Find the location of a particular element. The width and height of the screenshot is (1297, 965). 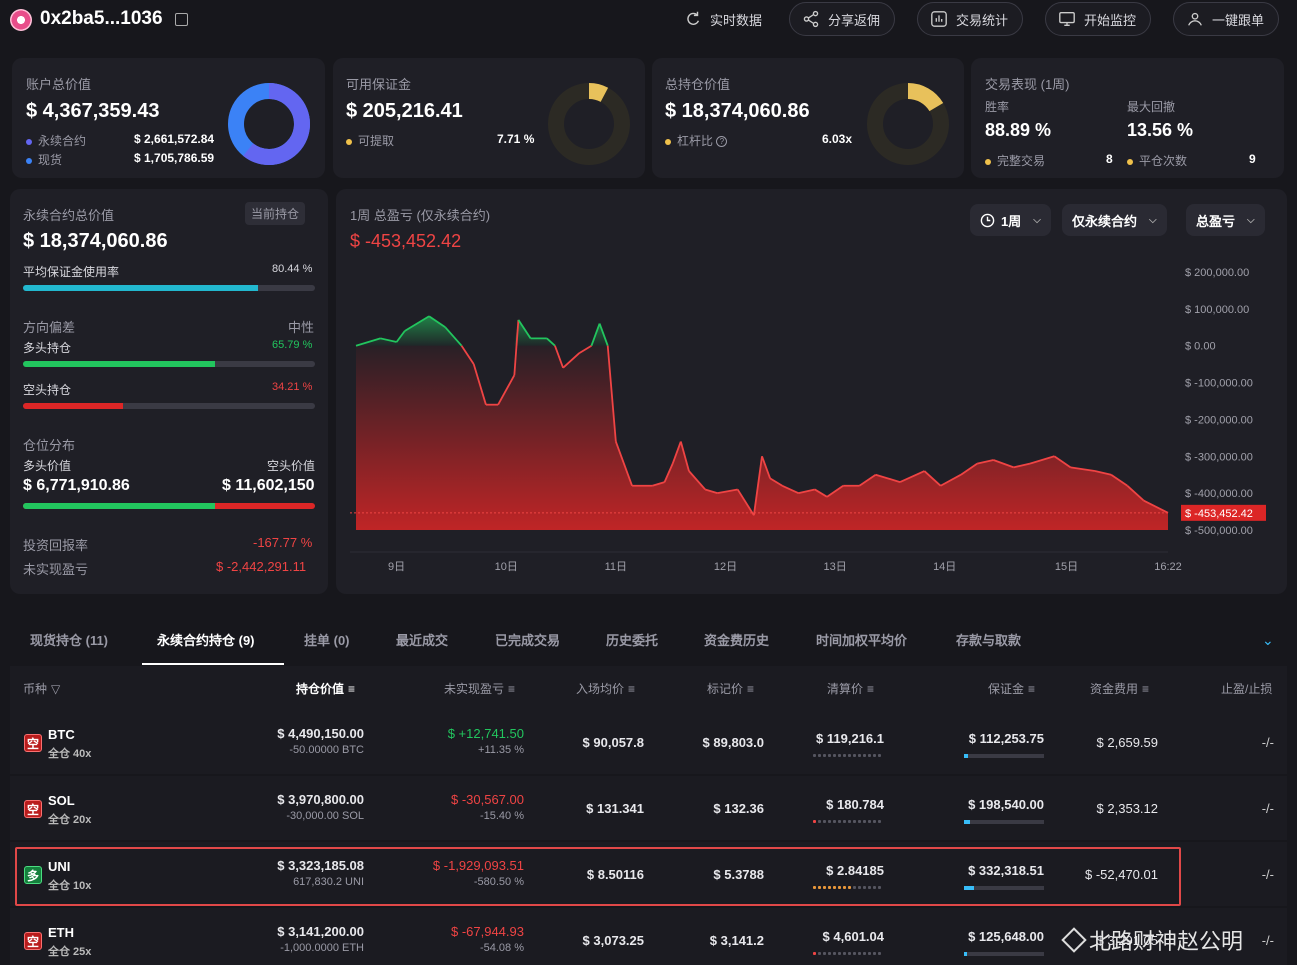

share-rebate-button: 分享返佣 is located at coordinates (842, 19).